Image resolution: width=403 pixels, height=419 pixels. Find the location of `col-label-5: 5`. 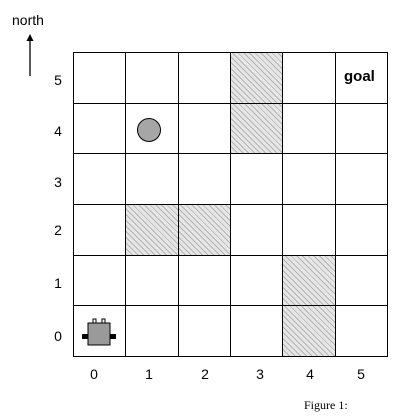

col-label-5: 5 is located at coordinates (361, 374).